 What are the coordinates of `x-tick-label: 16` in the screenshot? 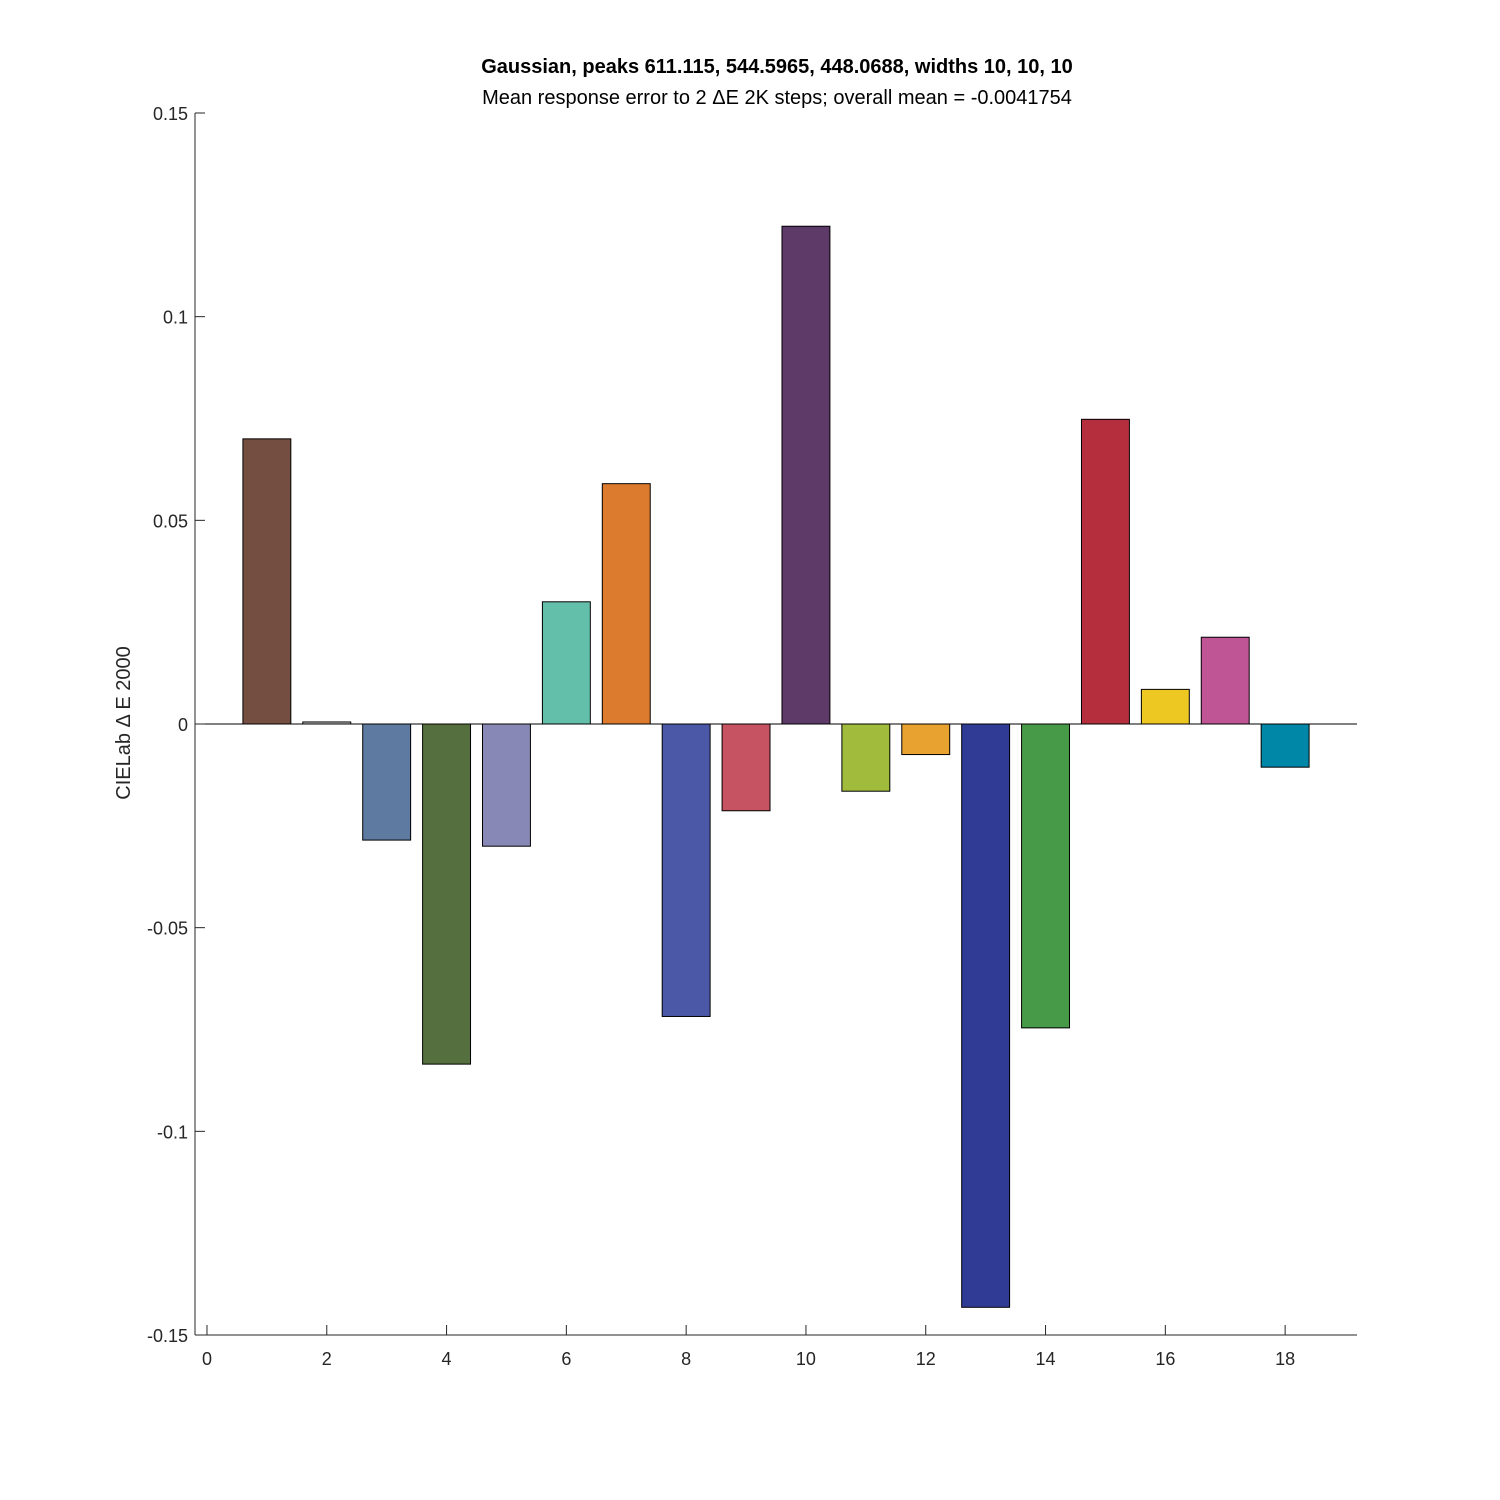 It's located at (1165, 1359).